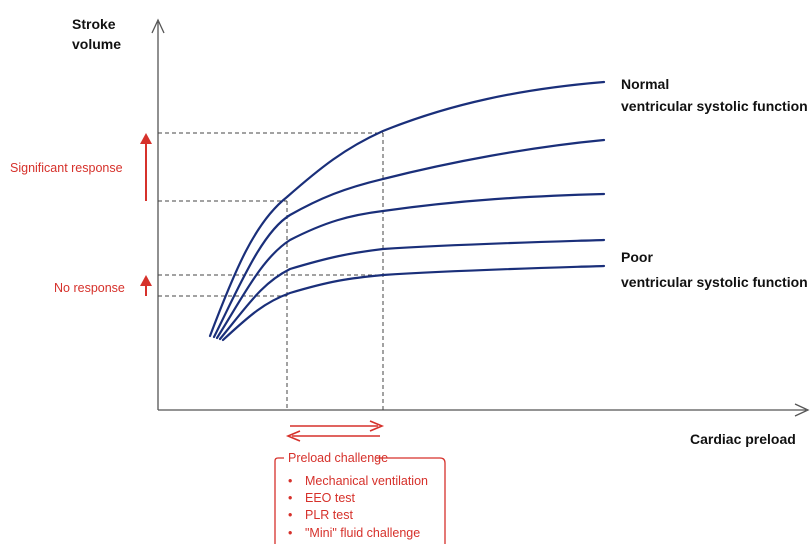  What do you see at coordinates (146, 138) in the screenshot?
I see `significant-up-arrow-icon` at bounding box center [146, 138].